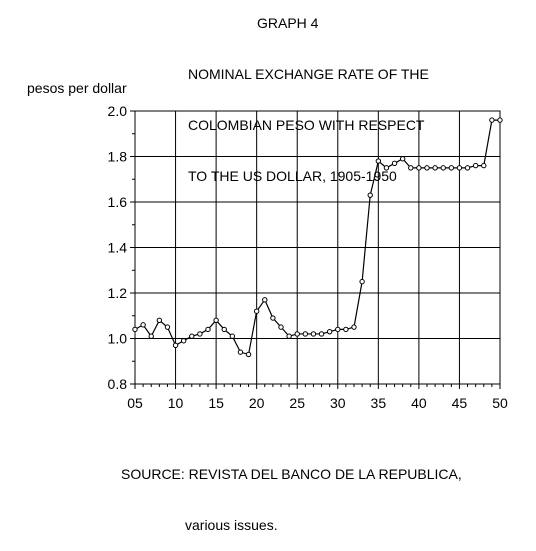  I want to click on y-tick-label: 0.8, so click(118, 384).